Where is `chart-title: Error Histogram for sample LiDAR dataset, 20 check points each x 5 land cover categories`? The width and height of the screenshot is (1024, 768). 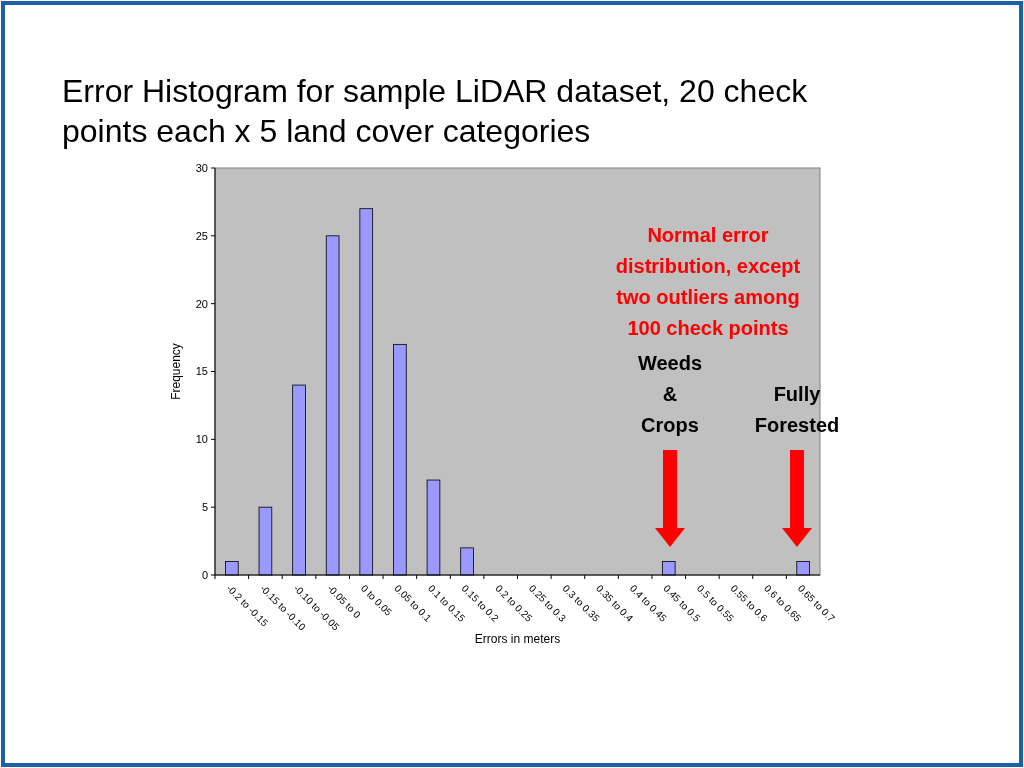 chart-title: Error Histogram for sample LiDAR dataset, 20 check points each x 5 land cover categories is located at coordinates (435, 111).